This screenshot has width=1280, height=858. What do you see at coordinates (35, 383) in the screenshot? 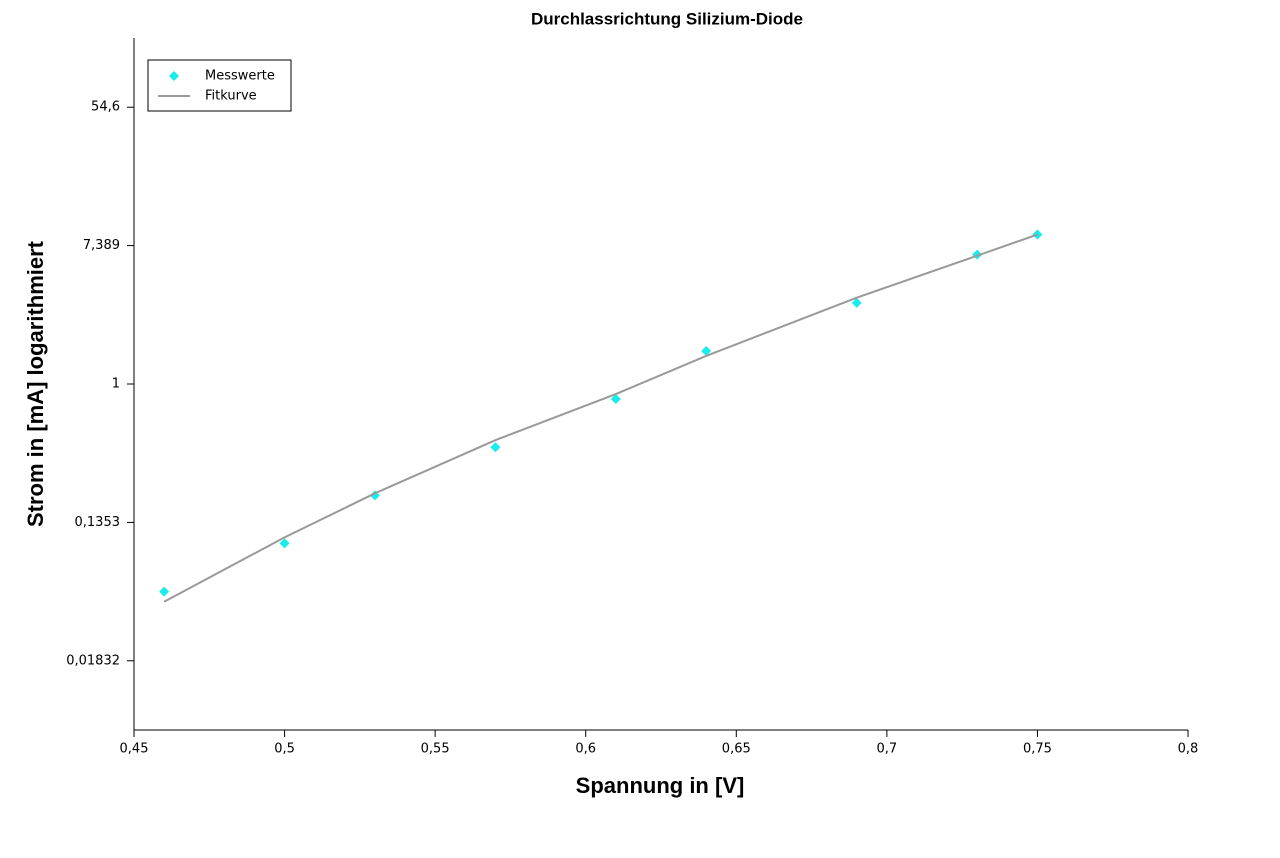
I see `y-axis-label: Strom in [mA] logarithmiert` at bounding box center [35, 383].